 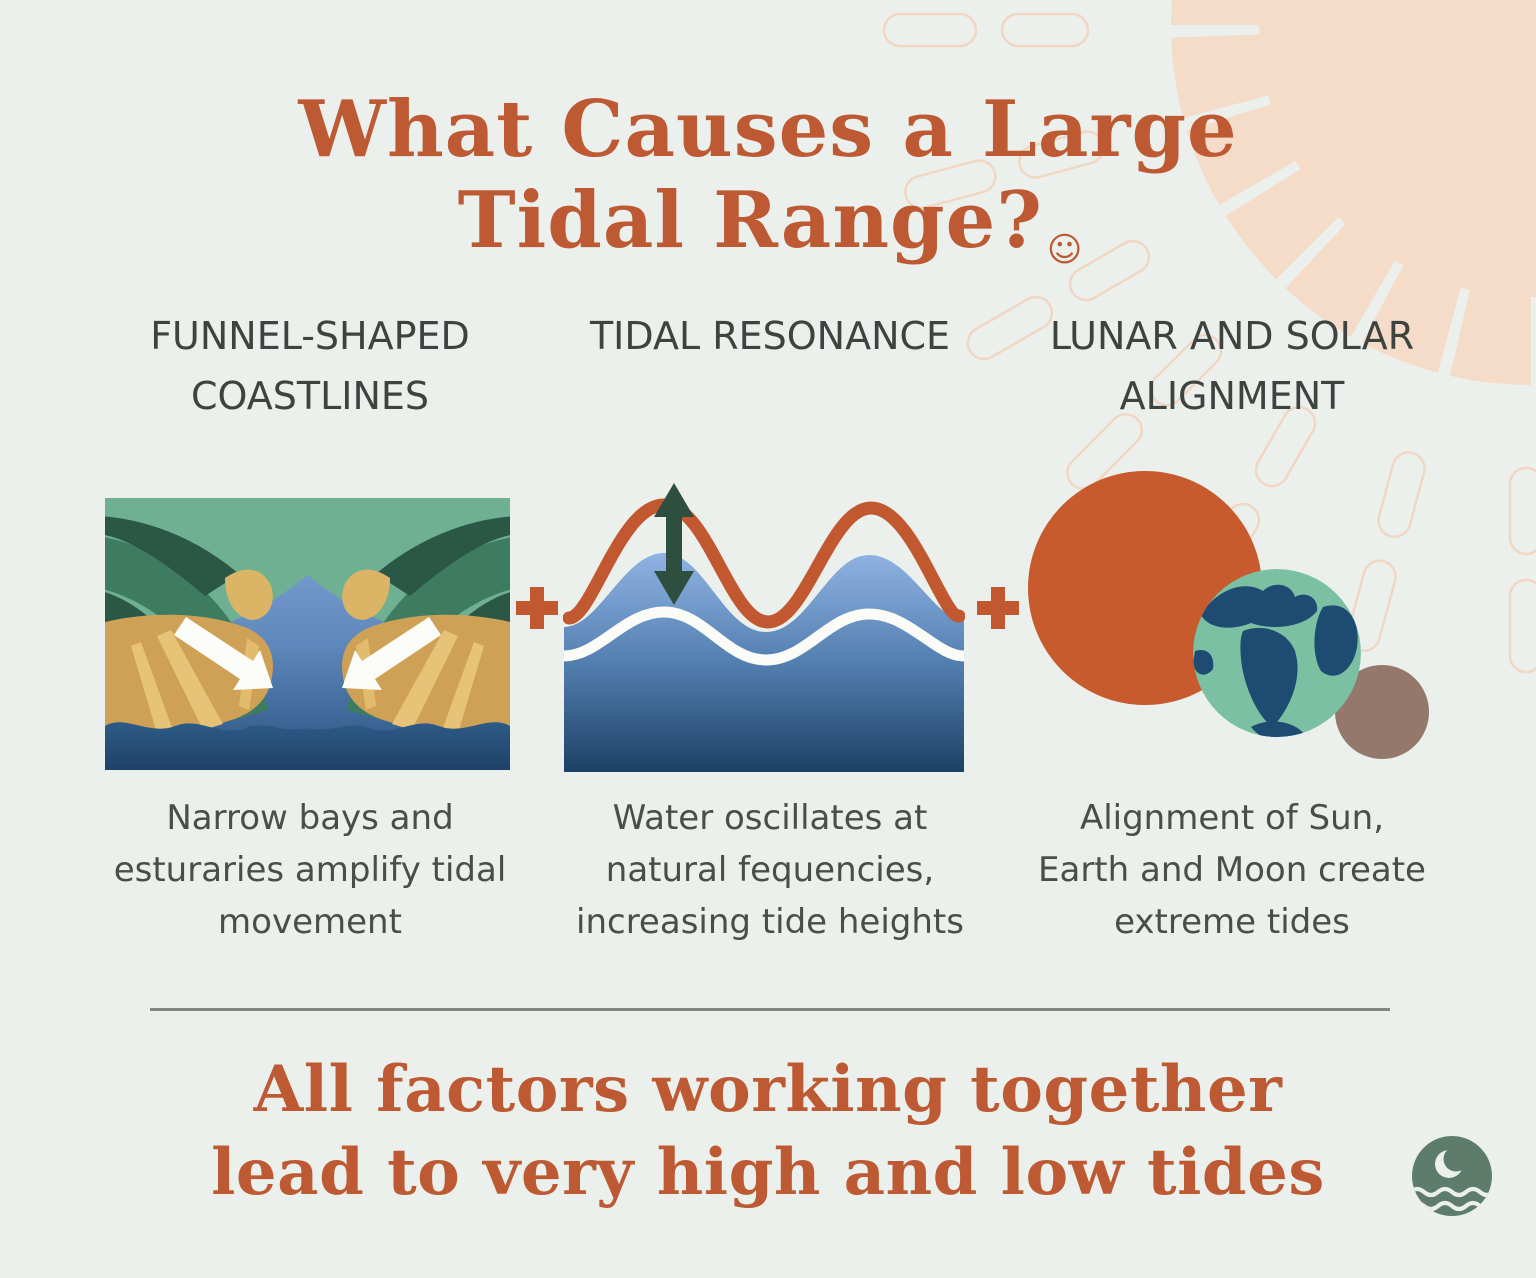 I want to click on heading-line: COASTLINES, so click(x=310, y=396).